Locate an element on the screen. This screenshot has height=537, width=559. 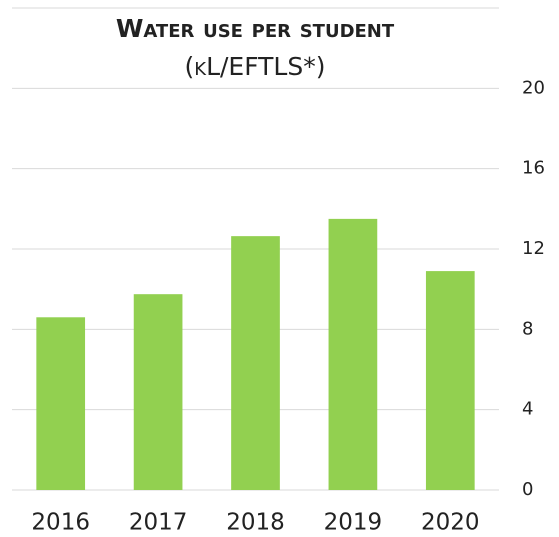
chart-subtitle: (kL/EFTLS*) is located at coordinates (255, 66).